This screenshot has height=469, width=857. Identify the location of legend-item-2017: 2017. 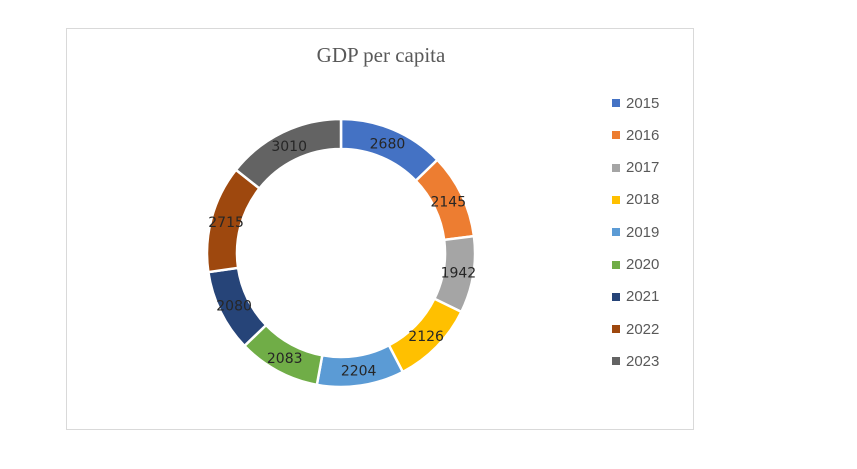
(635, 168).